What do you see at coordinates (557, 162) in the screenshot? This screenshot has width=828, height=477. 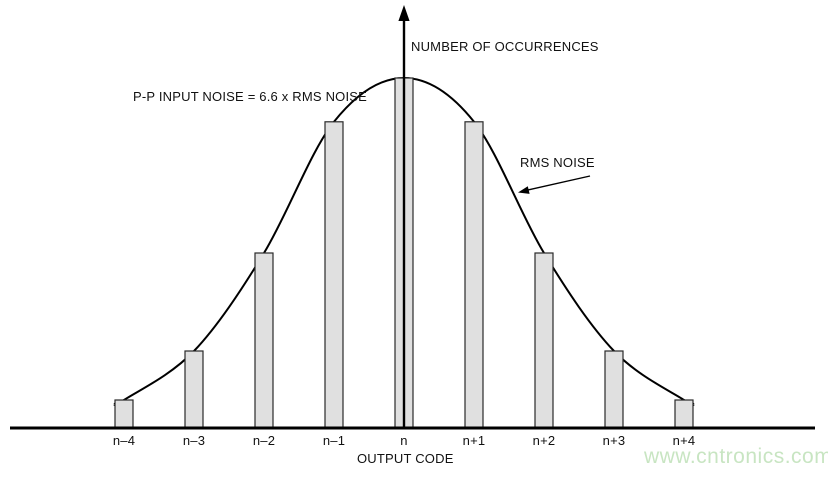 I see `rms-noise-annotation: RMS NOISE` at bounding box center [557, 162].